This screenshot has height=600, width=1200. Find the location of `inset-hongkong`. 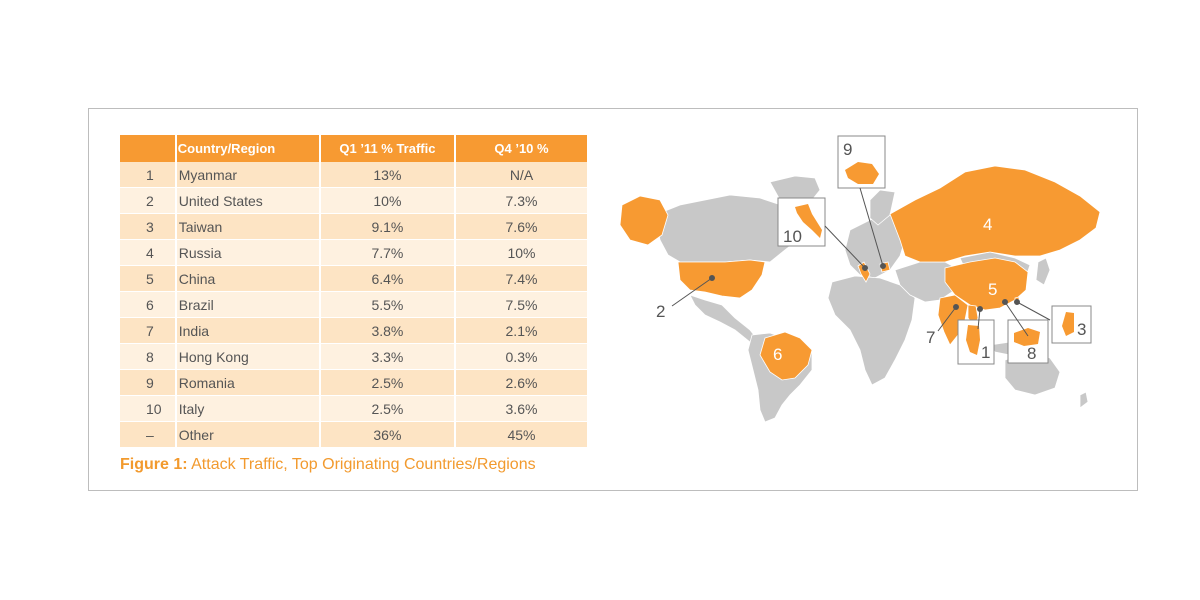

inset-hongkong is located at coordinates (1028, 341).